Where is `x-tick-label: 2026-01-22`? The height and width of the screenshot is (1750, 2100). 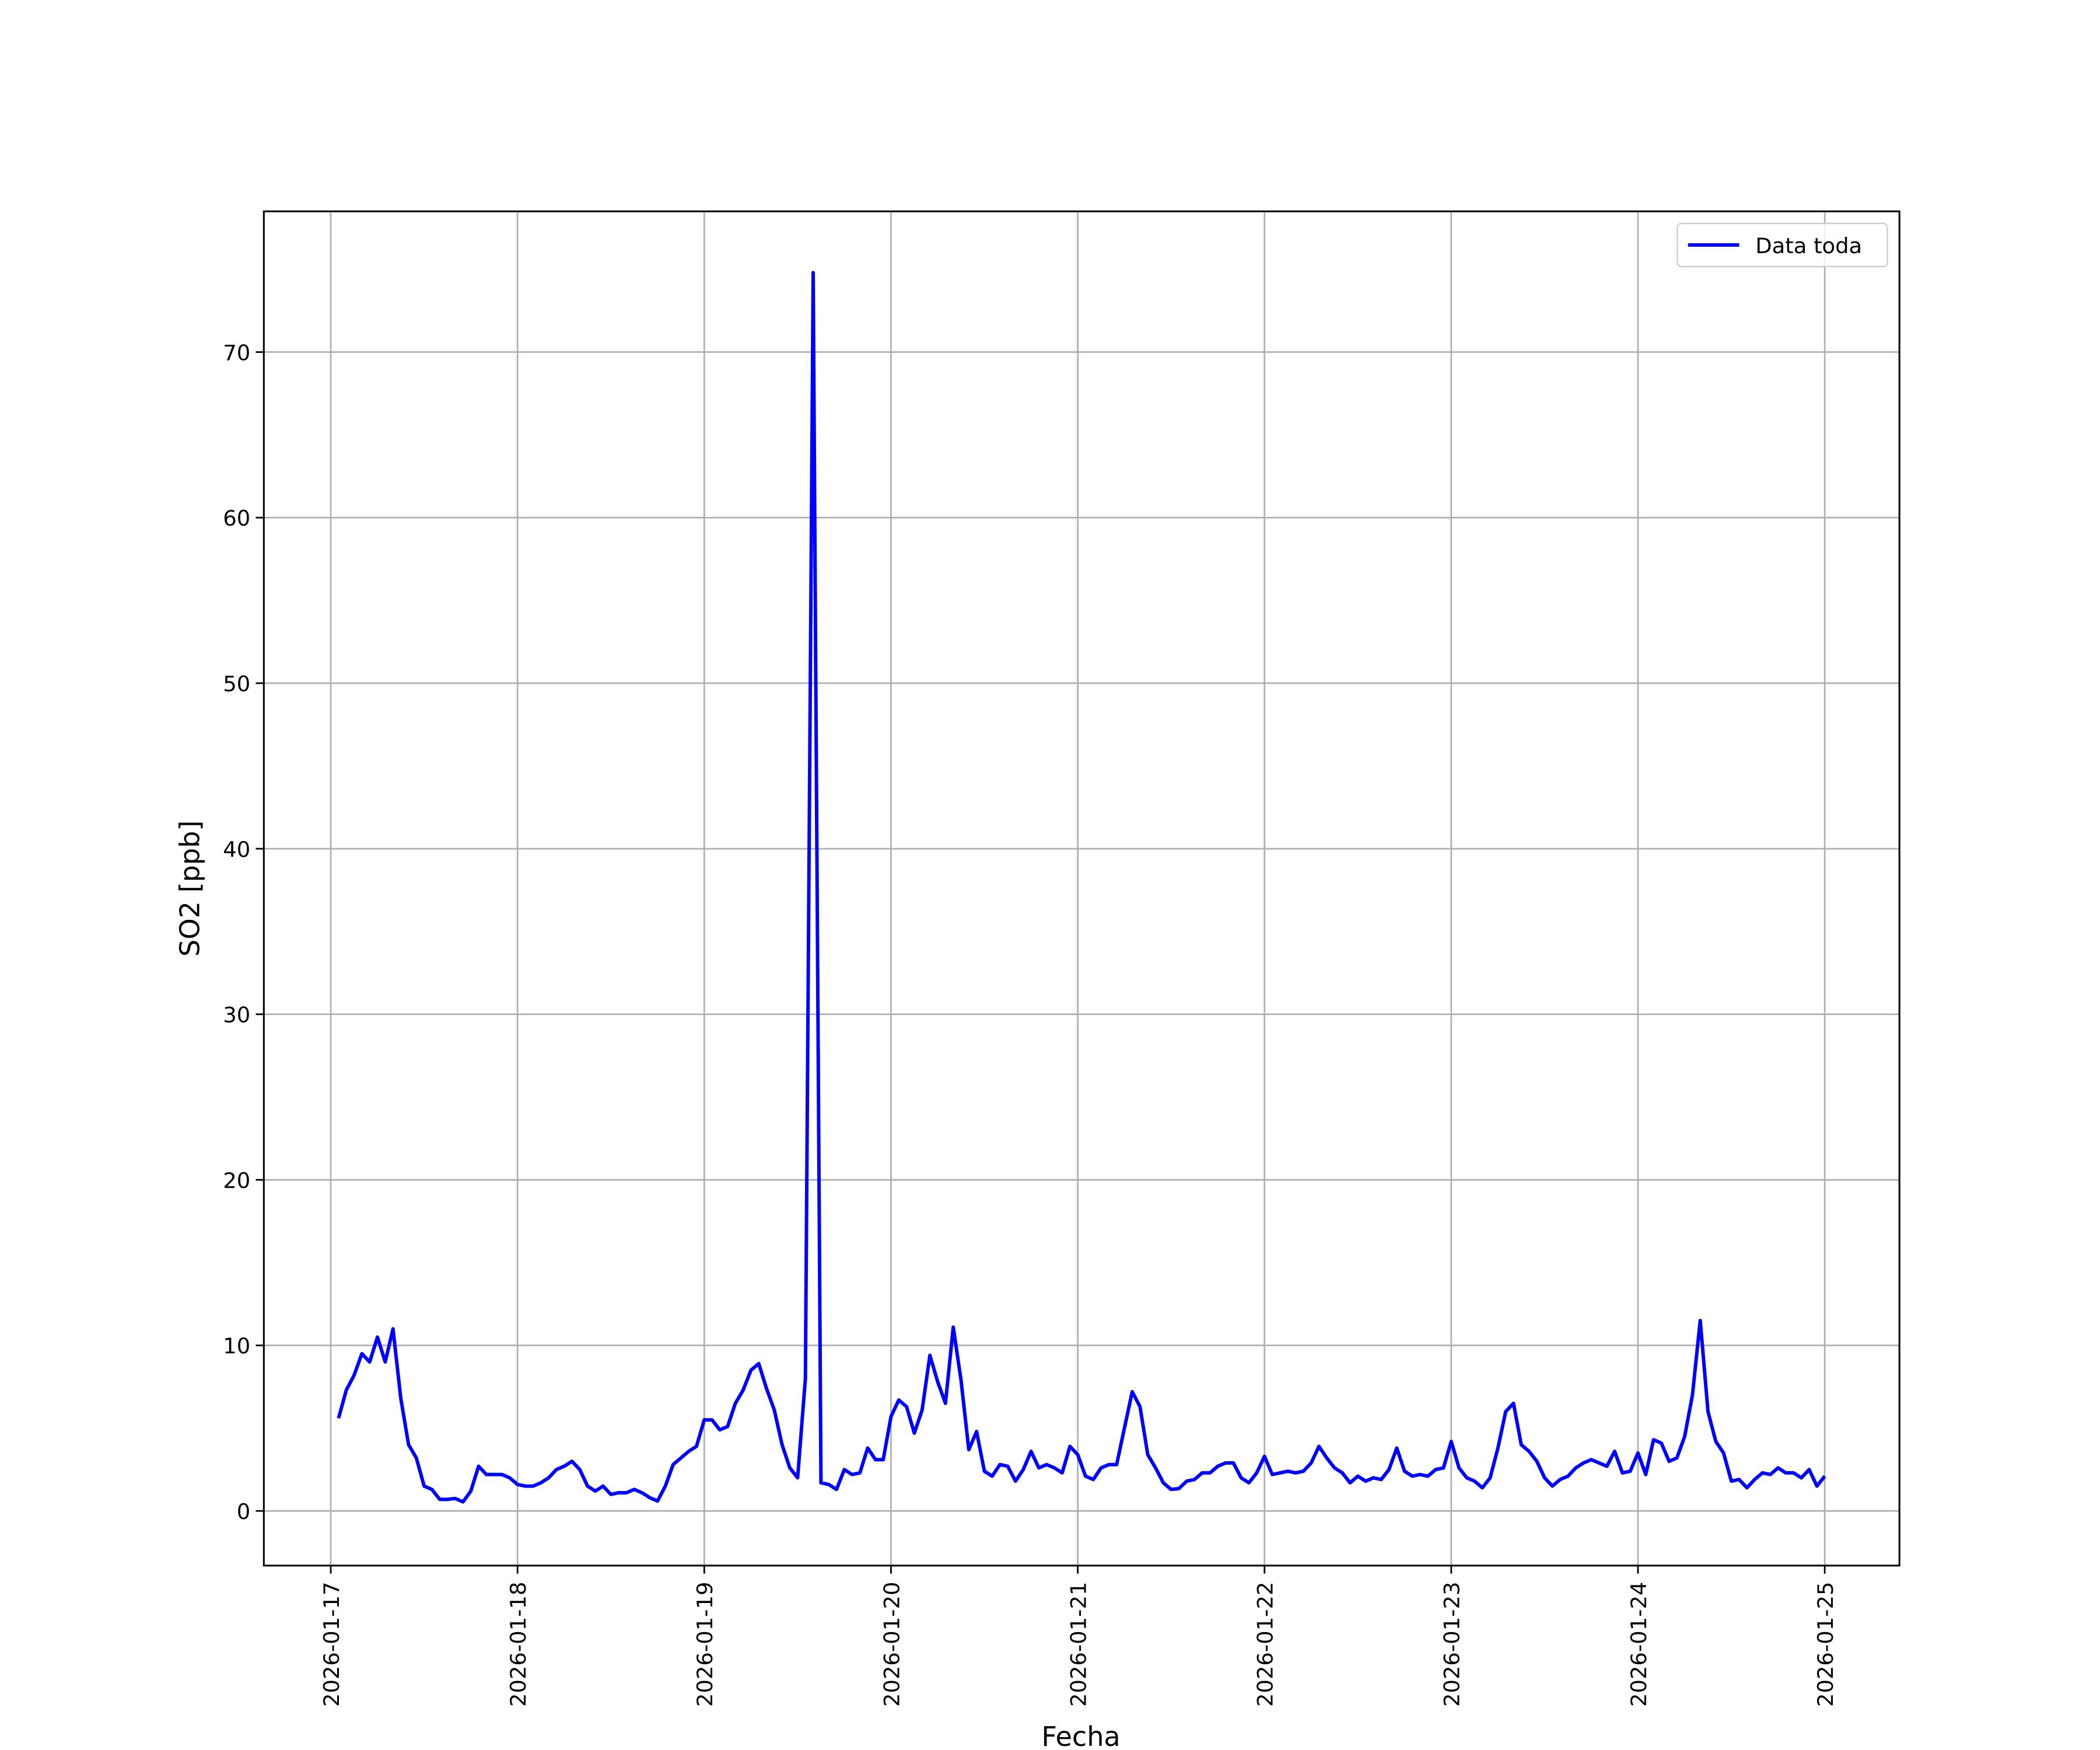 x-tick-label: 2026-01-22 is located at coordinates (1265, 1644).